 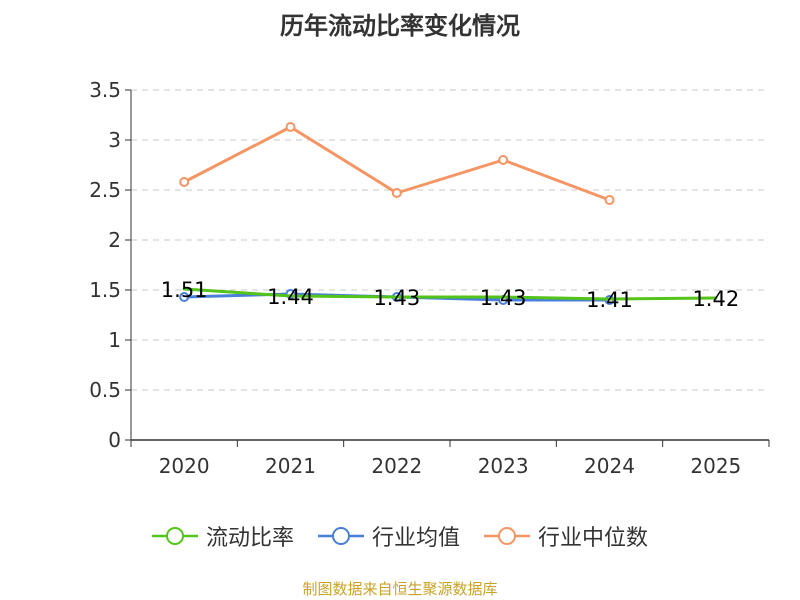 What do you see at coordinates (290, 297) in the screenshot?
I see `data-label: 1.44` at bounding box center [290, 297].